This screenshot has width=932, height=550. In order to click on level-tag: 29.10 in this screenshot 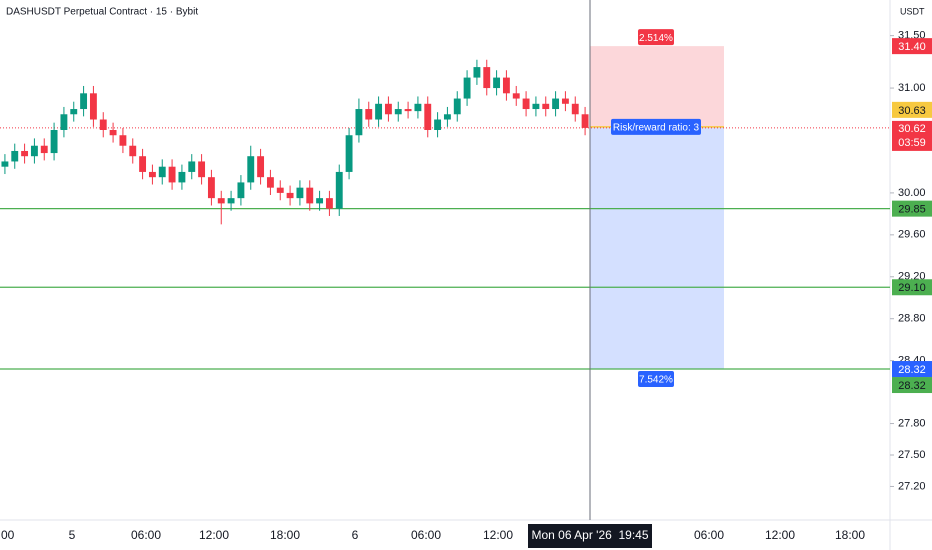, I will do `click(912, 288)`.